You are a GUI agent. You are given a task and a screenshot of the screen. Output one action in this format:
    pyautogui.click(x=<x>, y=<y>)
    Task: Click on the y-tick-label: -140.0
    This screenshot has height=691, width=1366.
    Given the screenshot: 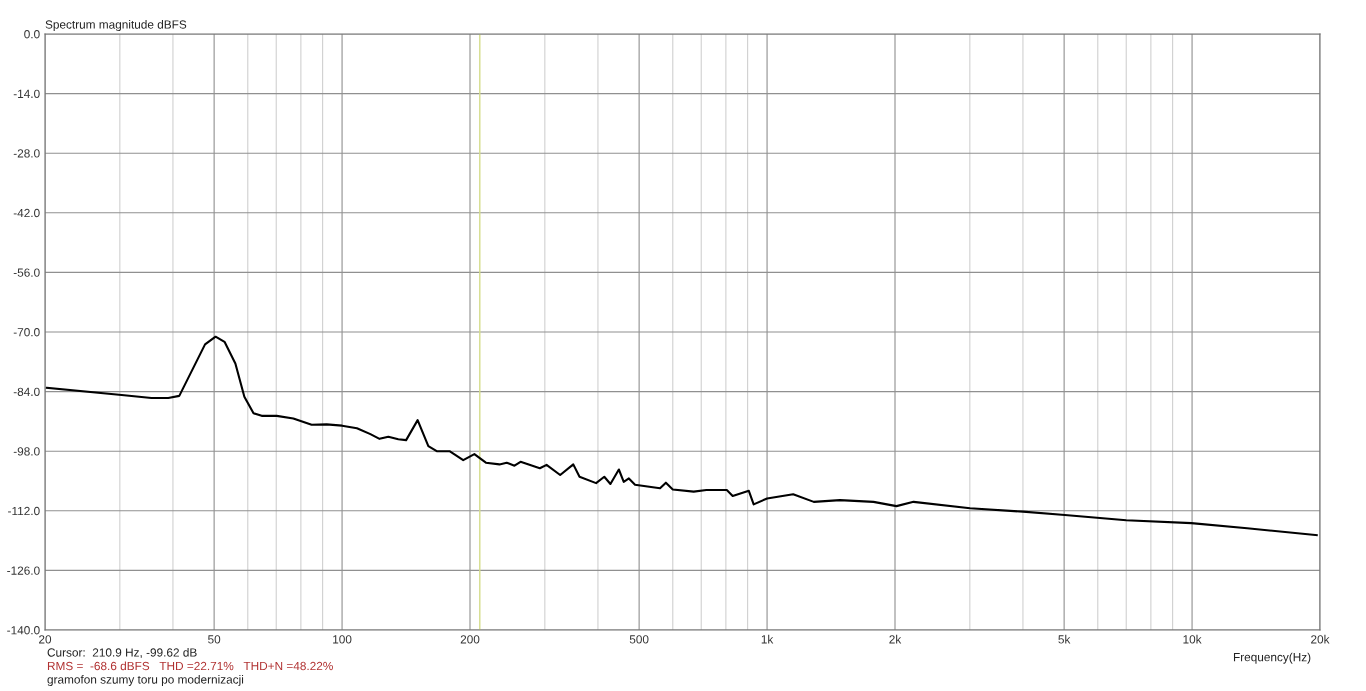 What is the action you would take?
    pyautogui.click(x=23, y=630)
    